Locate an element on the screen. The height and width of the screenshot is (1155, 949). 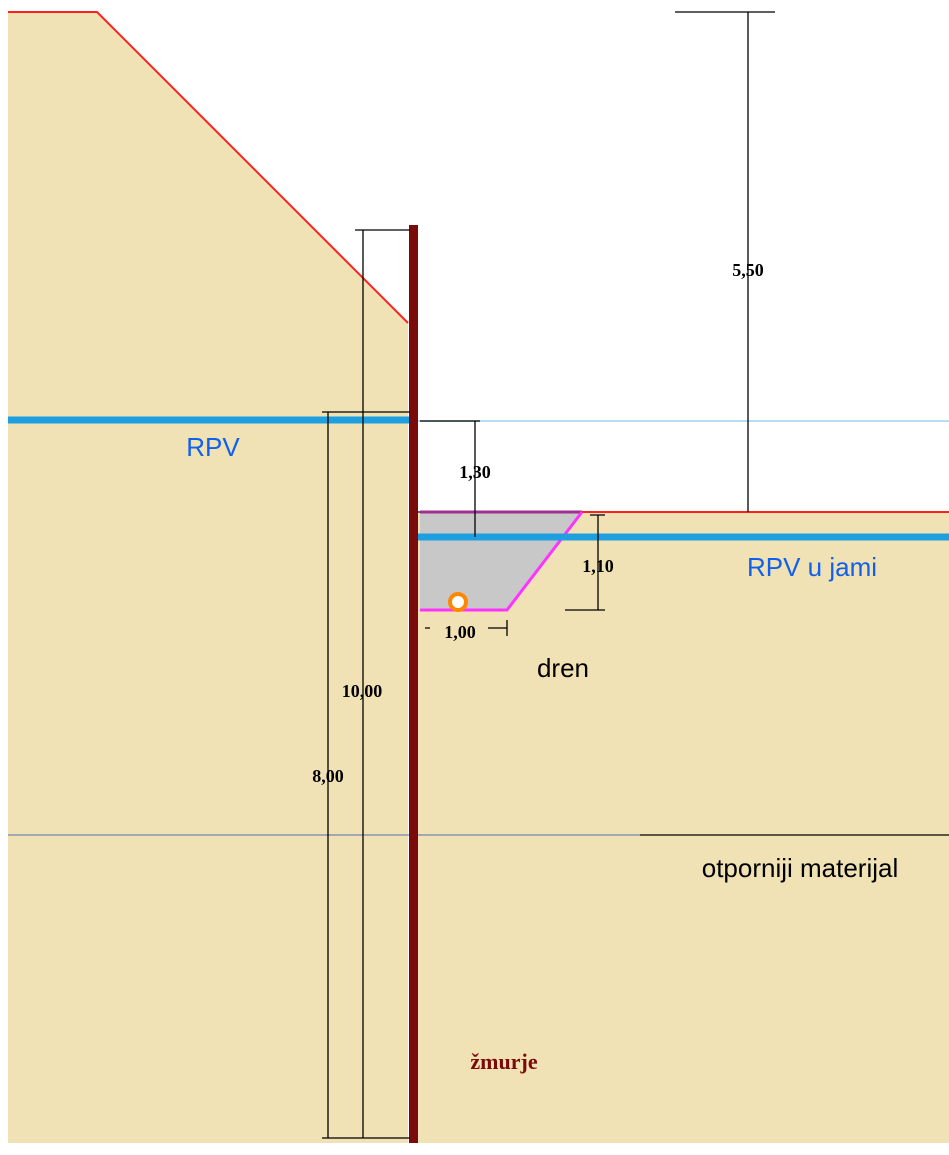
sheet-pile is located at coordinates (413, 684).